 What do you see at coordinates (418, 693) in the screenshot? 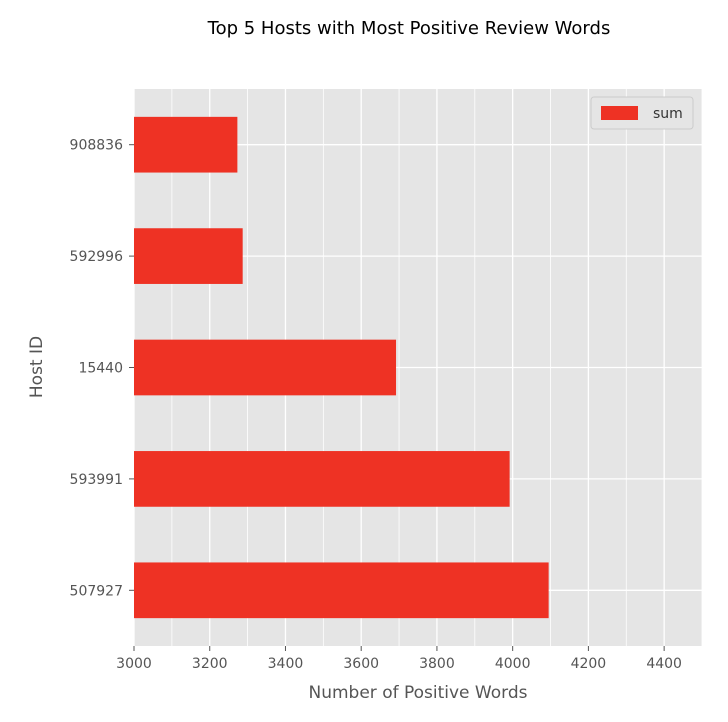
I see `x-axis-label: Number of Positive Words` at bounding box center [418, 693].